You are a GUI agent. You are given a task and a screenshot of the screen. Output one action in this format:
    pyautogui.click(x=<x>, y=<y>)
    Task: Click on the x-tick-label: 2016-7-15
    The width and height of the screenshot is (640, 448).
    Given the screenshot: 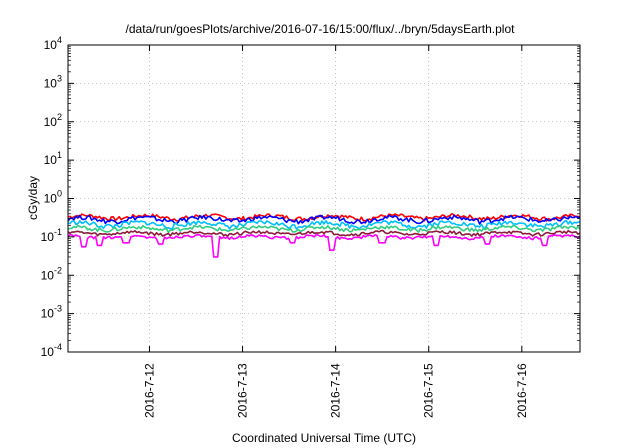 What is the action you would take?
    pyautogui.click(x=429, y=390)
    